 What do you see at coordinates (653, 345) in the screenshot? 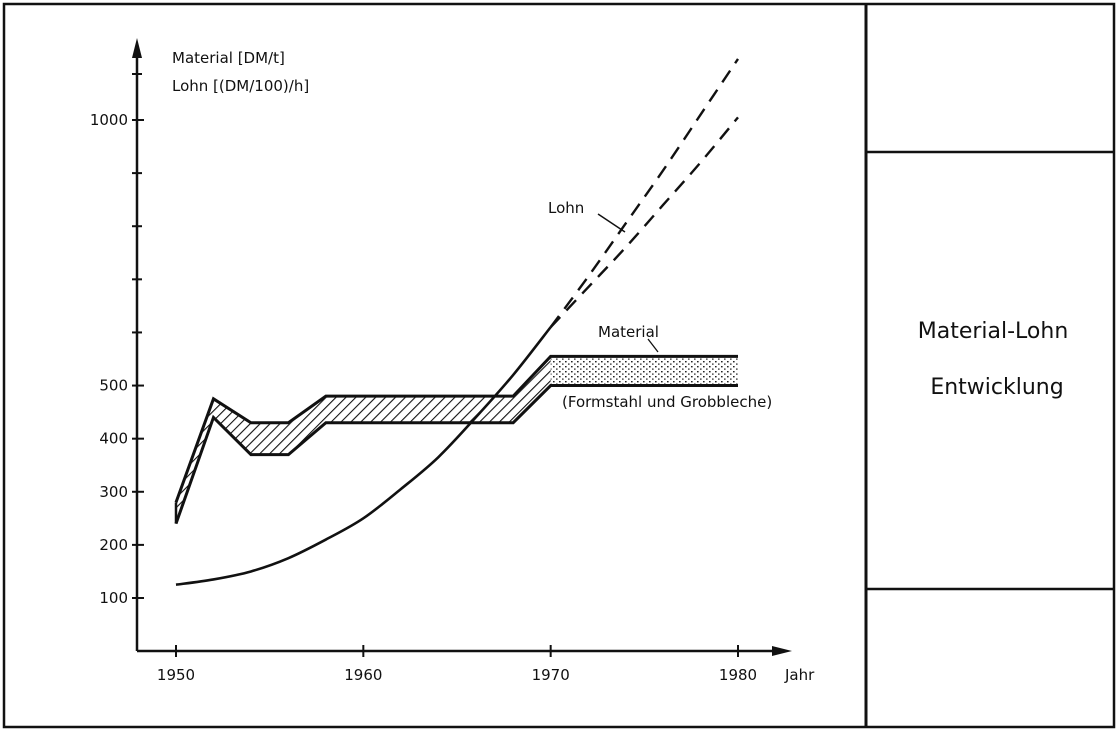
I see `annotation-material-leader` at bounding box center [653, 345].